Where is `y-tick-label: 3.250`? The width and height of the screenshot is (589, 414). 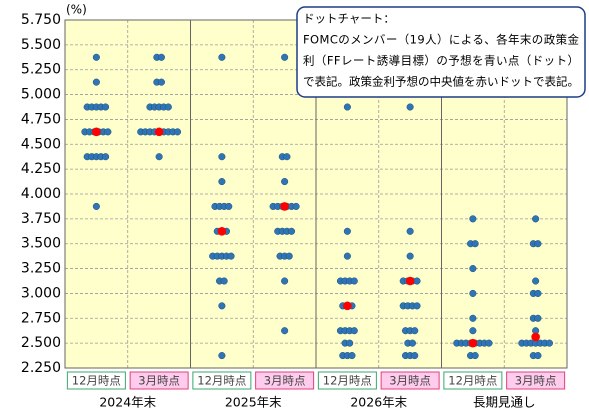
y-tick-label: 3.250 is located at coordinates (41, 269).